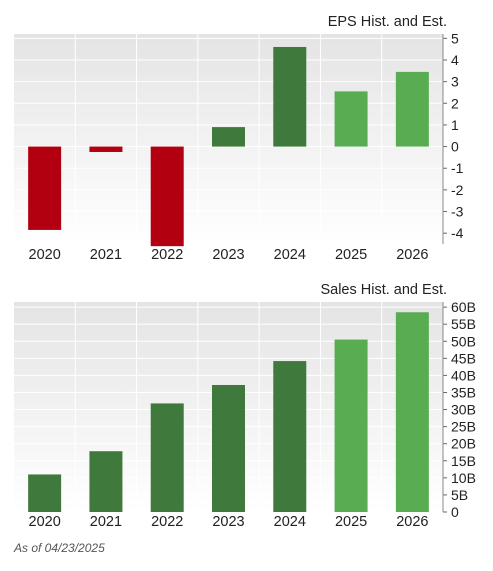 The image size is (493, 571). What do you see at coordinates (463, 341) in the screenshot?
I see `sales-ytick-label: 50B` at bounding box center [463, 341].